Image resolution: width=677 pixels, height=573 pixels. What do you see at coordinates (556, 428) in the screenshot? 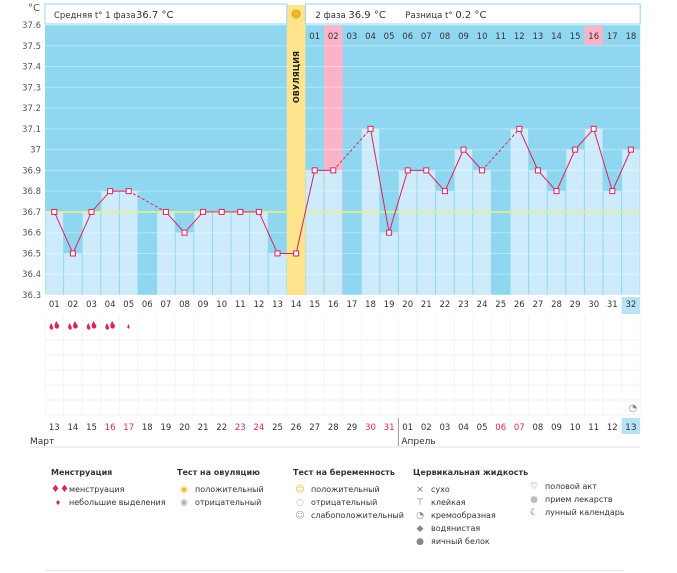
I see `calendar-date-label: 09` at bounding box center [556, 428].